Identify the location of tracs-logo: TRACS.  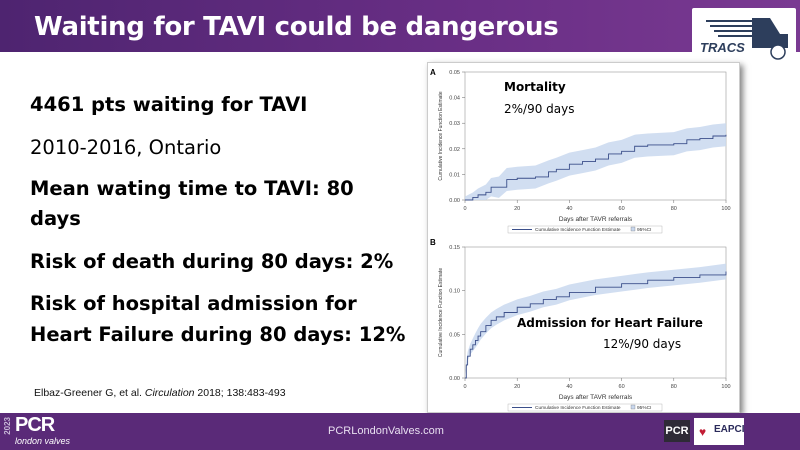
(744, 36).